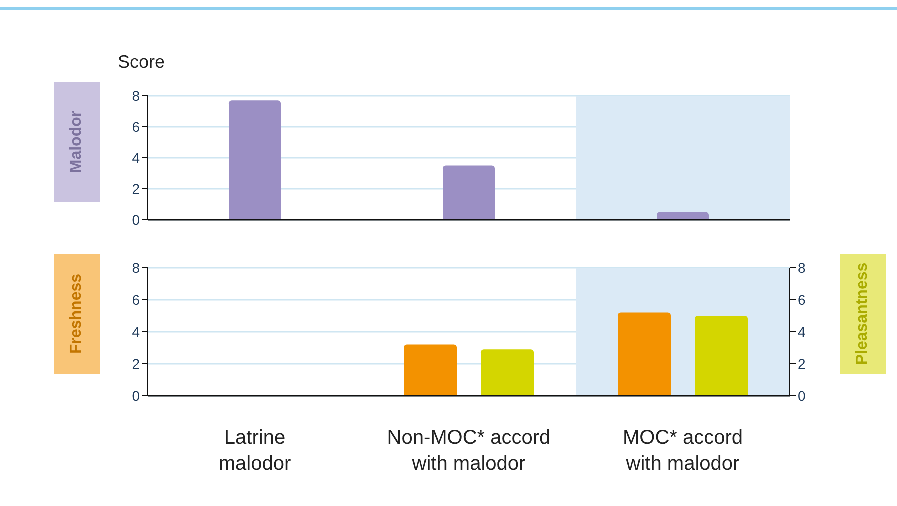 The height and width of the screenshot is (506, 897). What do you see at coordinates (683, 451) in the screenshot?
I see `x-tick-label: MOC* accord with malodor` at bounding box center [683, 451].